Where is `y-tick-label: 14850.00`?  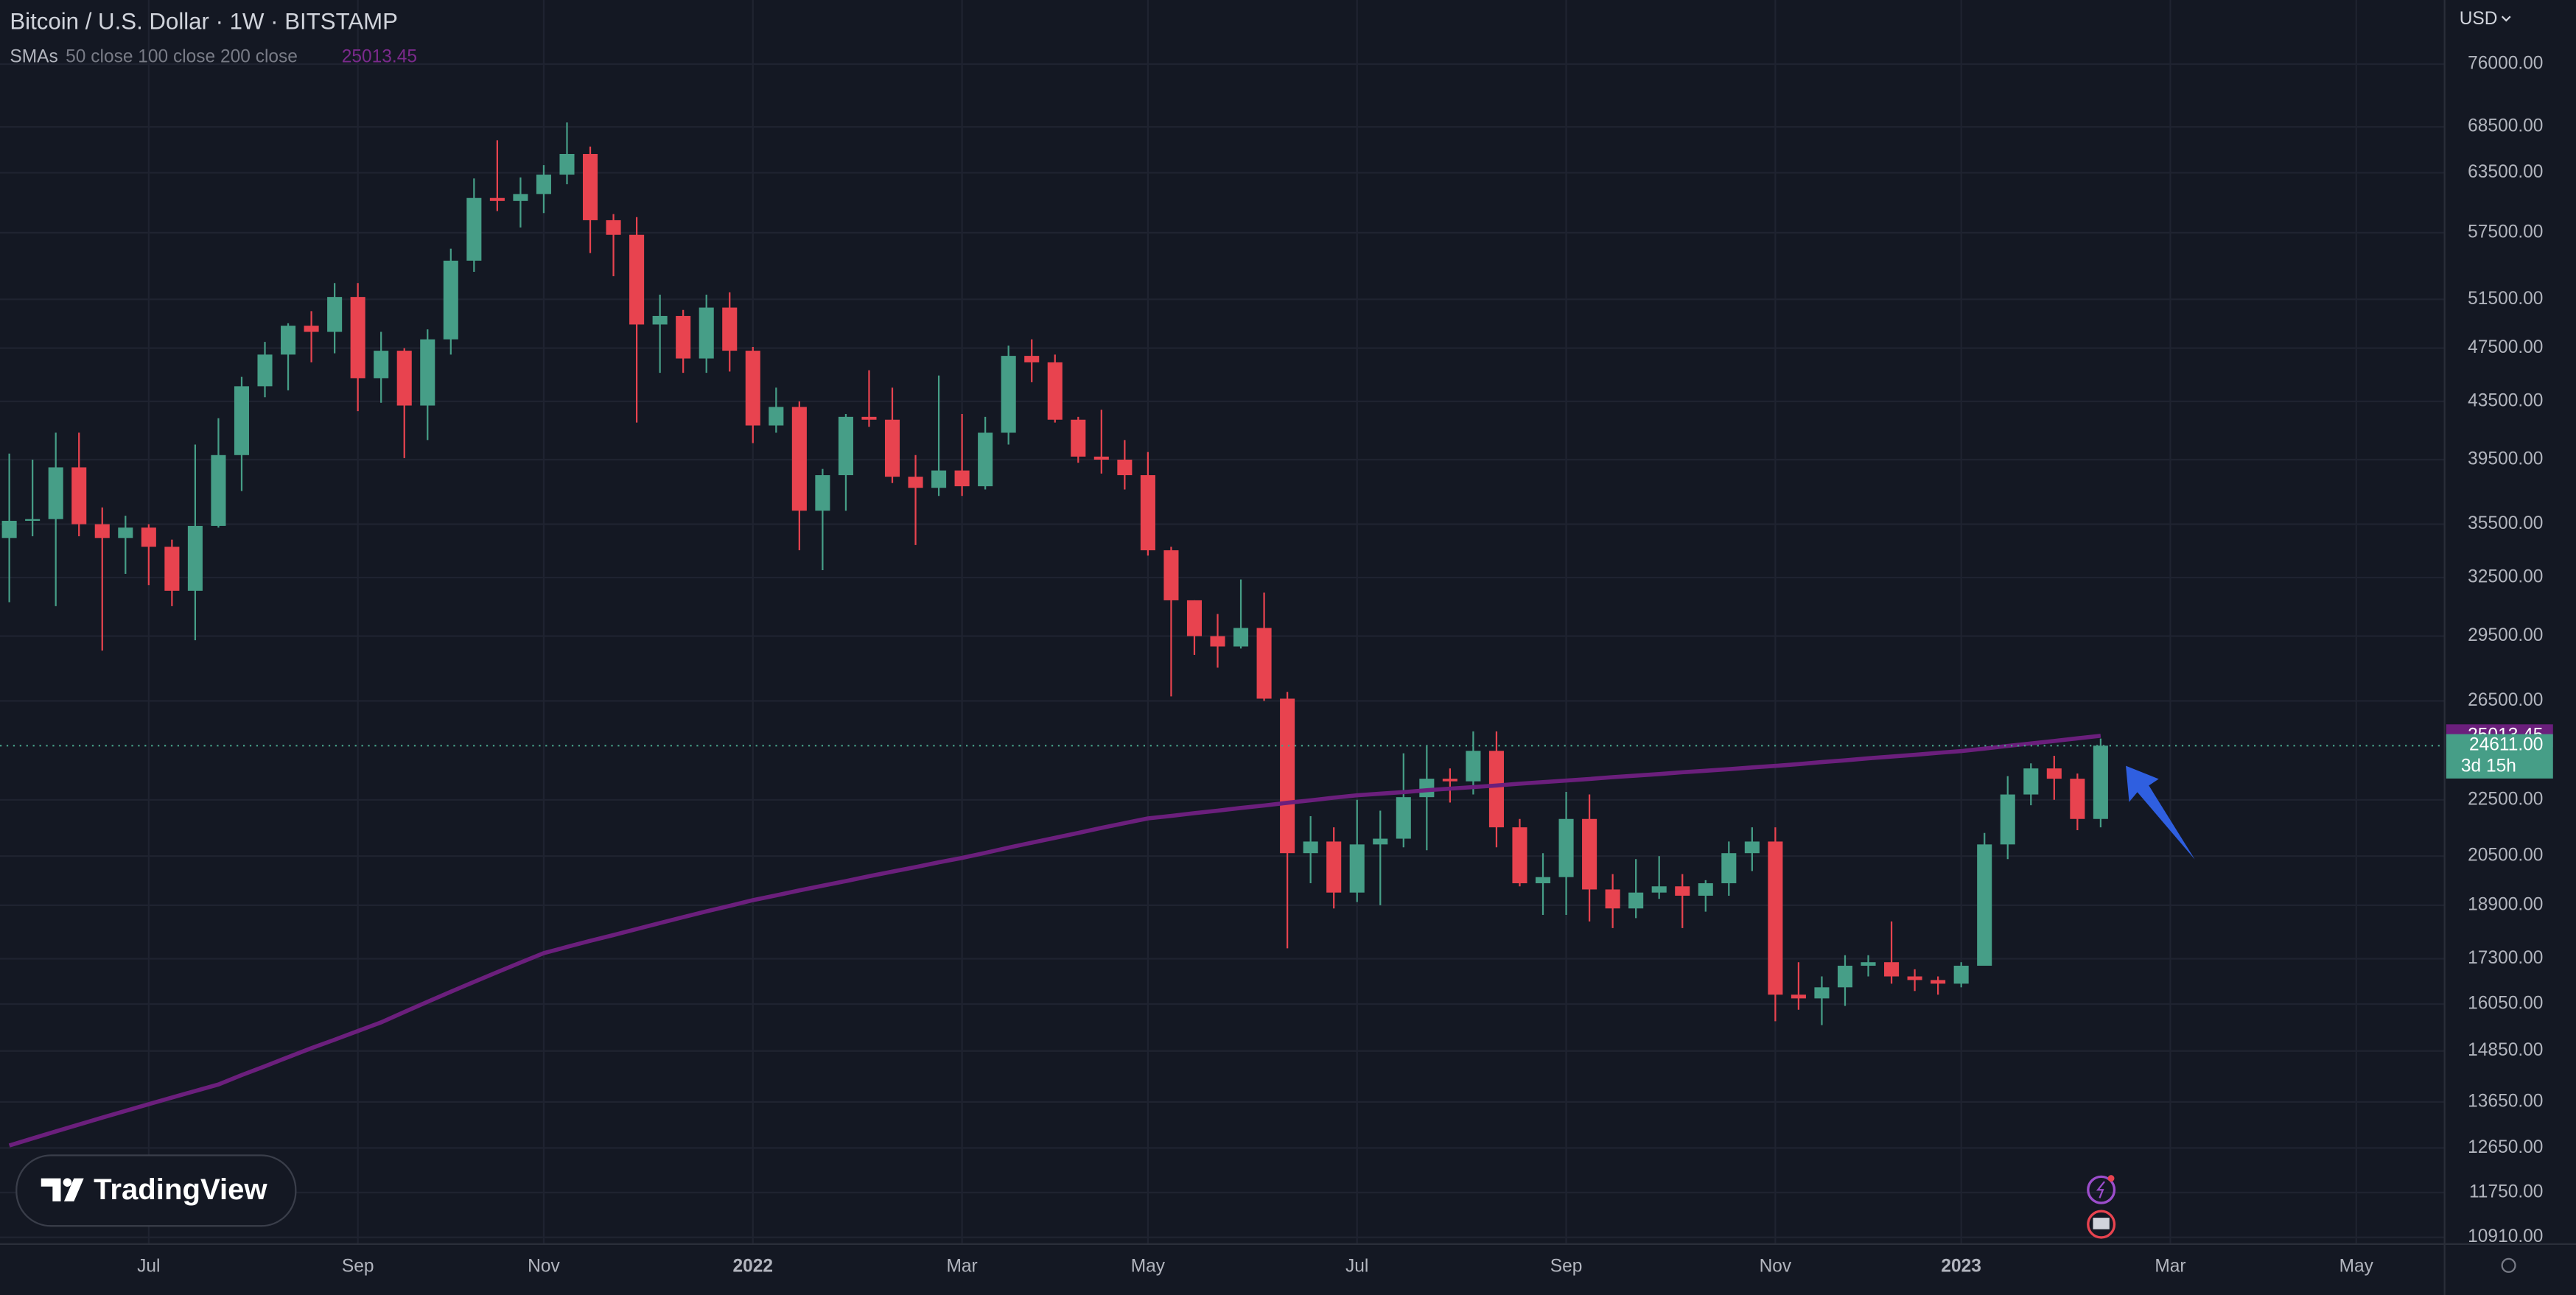
y-tick-label: 14850.00 is located at coordinates (2505, 1050).